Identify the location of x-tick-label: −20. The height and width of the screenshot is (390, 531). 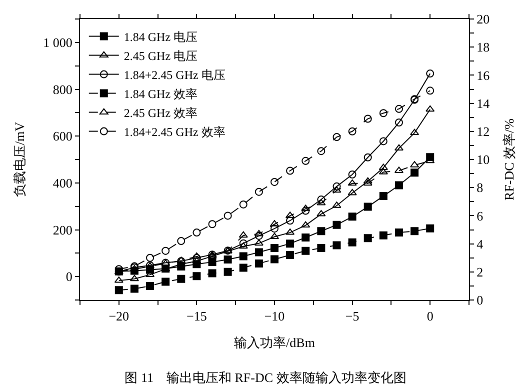
(119, 316).